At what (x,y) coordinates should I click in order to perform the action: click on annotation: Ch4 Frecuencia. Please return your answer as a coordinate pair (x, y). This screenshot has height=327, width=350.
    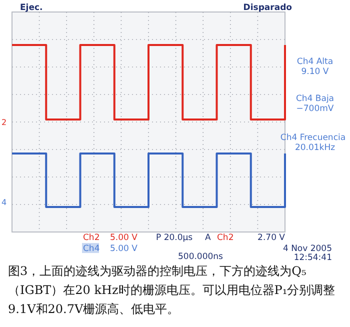
    Looking at the image, I should click on (313, 138).